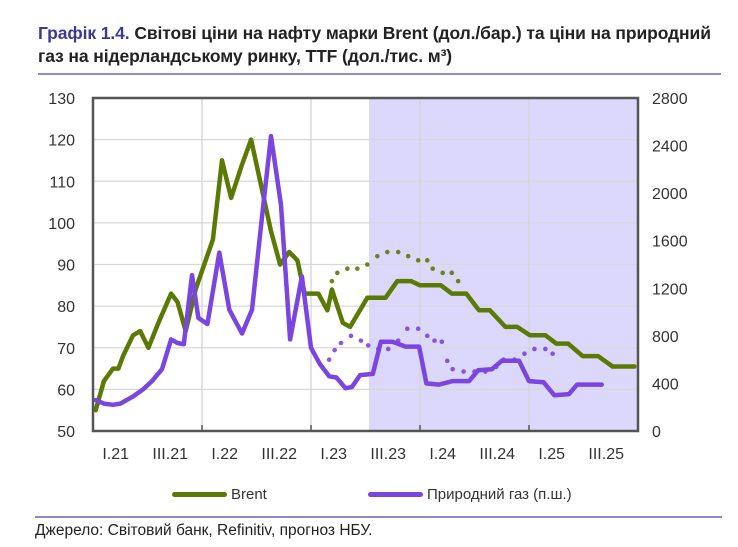 The height and width of the screenshot is (547, 738). Describe the element at coordinates (442, 454) in the screenshot. I see `svg-text: I.24` at that location.